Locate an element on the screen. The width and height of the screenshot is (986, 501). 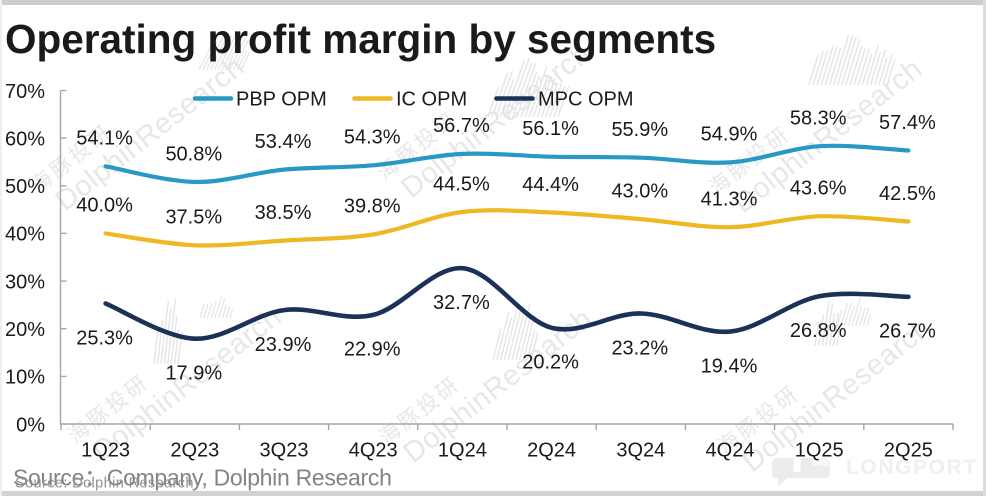
svg-text: 56.1% is located at coordinates (550, 129).